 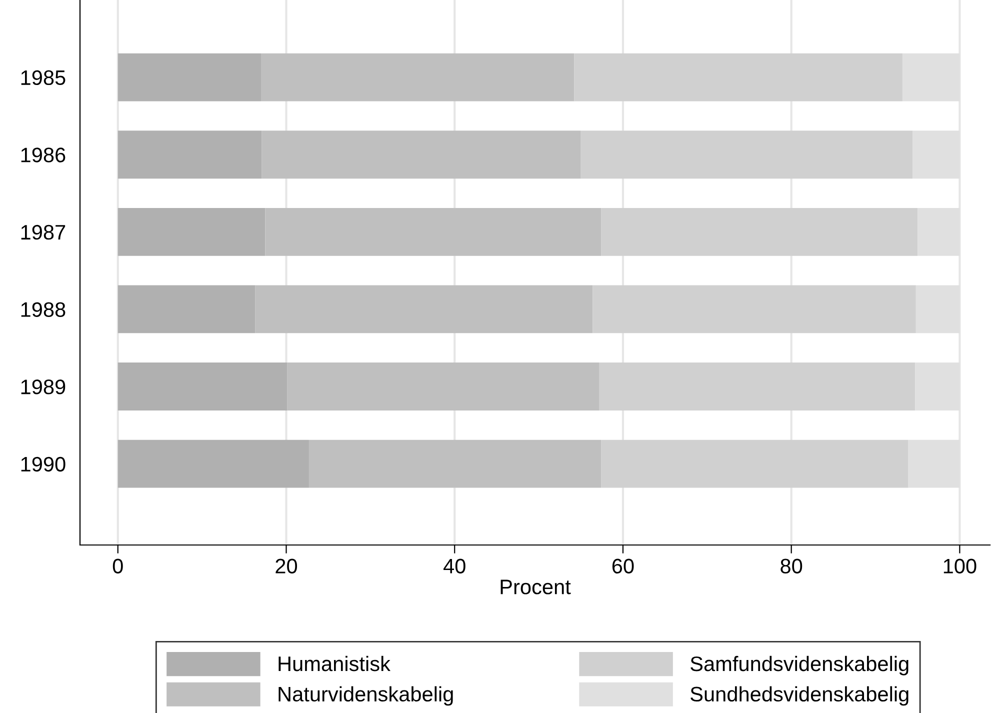 What do you see at coordinates (43, 464) in the screenshot?
I see `y-tick-label: 1990` at bounding box center [43, 464].